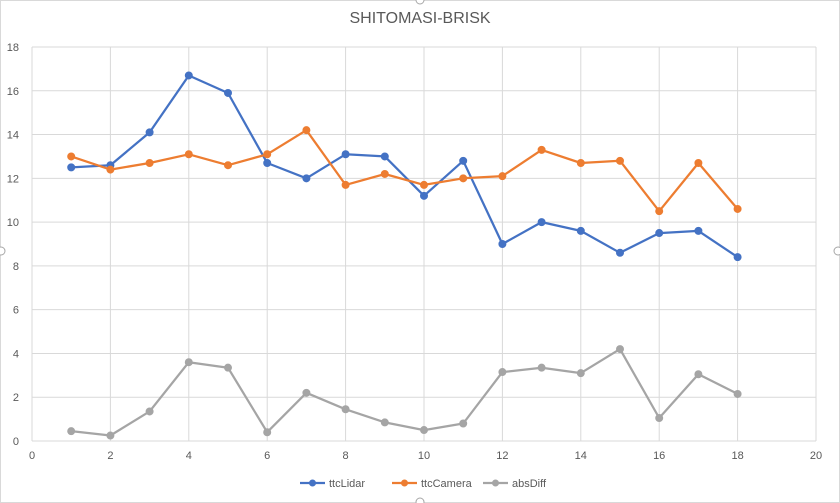  What do you see at coordinates (189, 456) in the screenshot?
I see `x-tick-label: 4` at bounding box center [189, 456].